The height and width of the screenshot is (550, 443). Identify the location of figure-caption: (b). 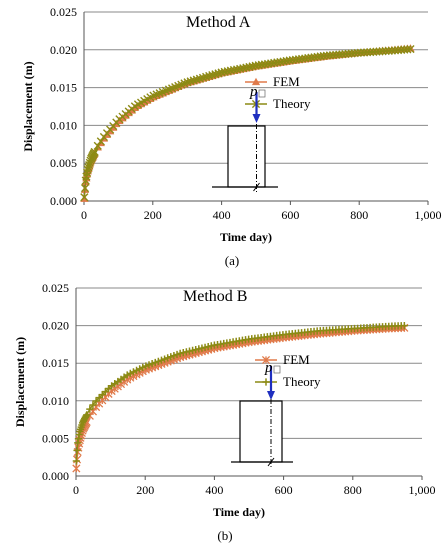
(224, 535).